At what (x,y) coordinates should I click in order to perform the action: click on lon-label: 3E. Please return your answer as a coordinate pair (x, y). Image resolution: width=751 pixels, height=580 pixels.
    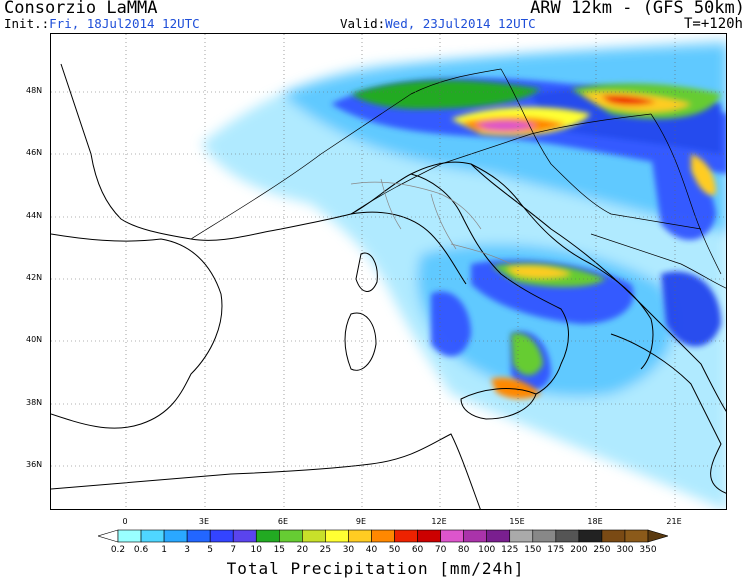
    Looking at the image, I should click on (204, 521).